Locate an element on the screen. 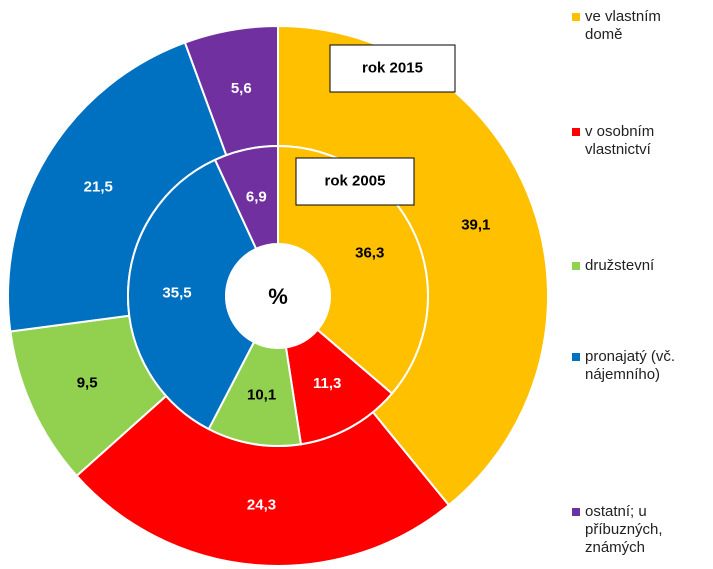  data-label: 36,3 is located at coordinates (369, 253).